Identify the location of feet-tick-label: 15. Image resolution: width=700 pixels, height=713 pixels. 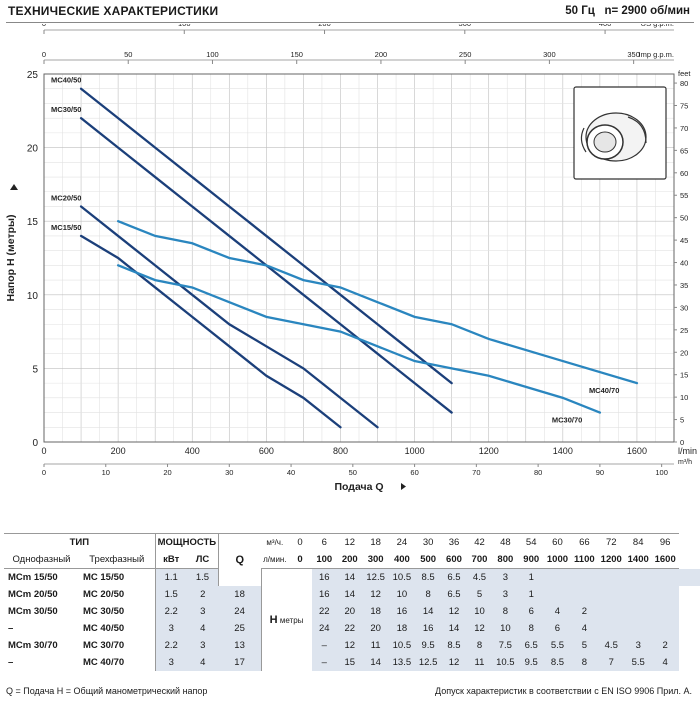
(684, 375).